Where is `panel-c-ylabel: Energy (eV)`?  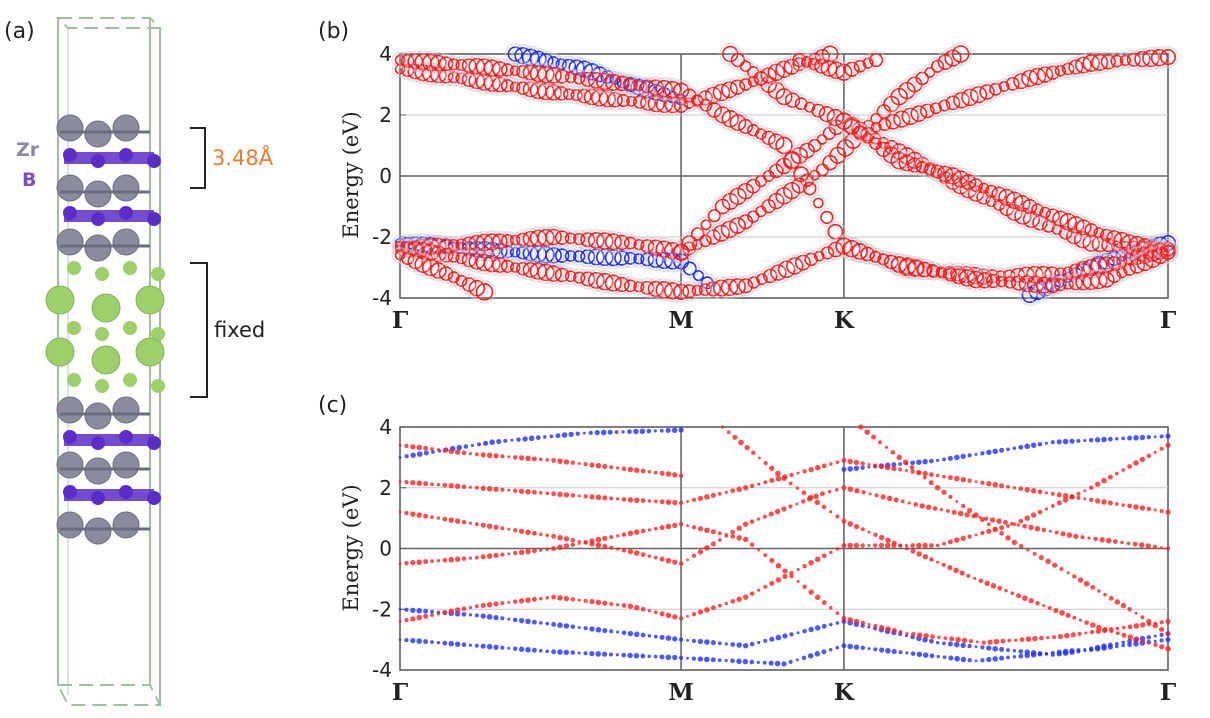
panel-c-ylabel: Energy (eV) is located at coordinates (351, 547).